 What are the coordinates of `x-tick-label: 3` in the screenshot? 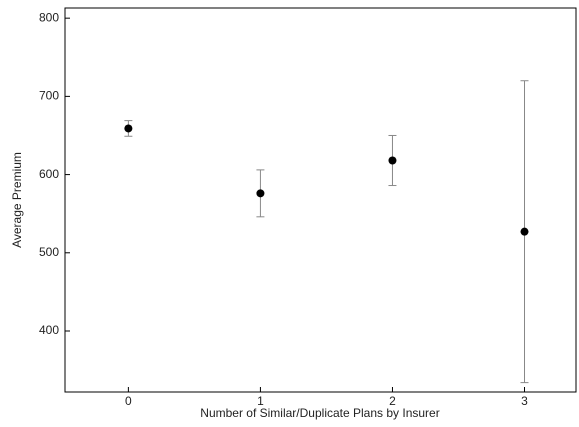 It's located at (524, 401).